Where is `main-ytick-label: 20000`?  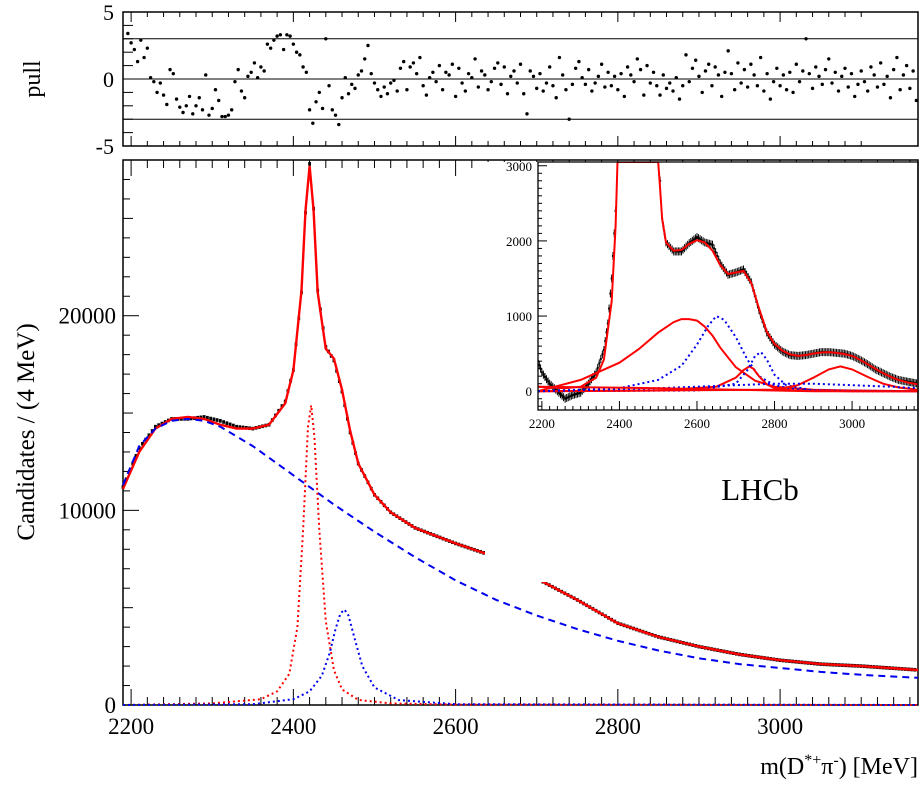 main-ytick-label: 20000 is located at coordinates (88, 316).